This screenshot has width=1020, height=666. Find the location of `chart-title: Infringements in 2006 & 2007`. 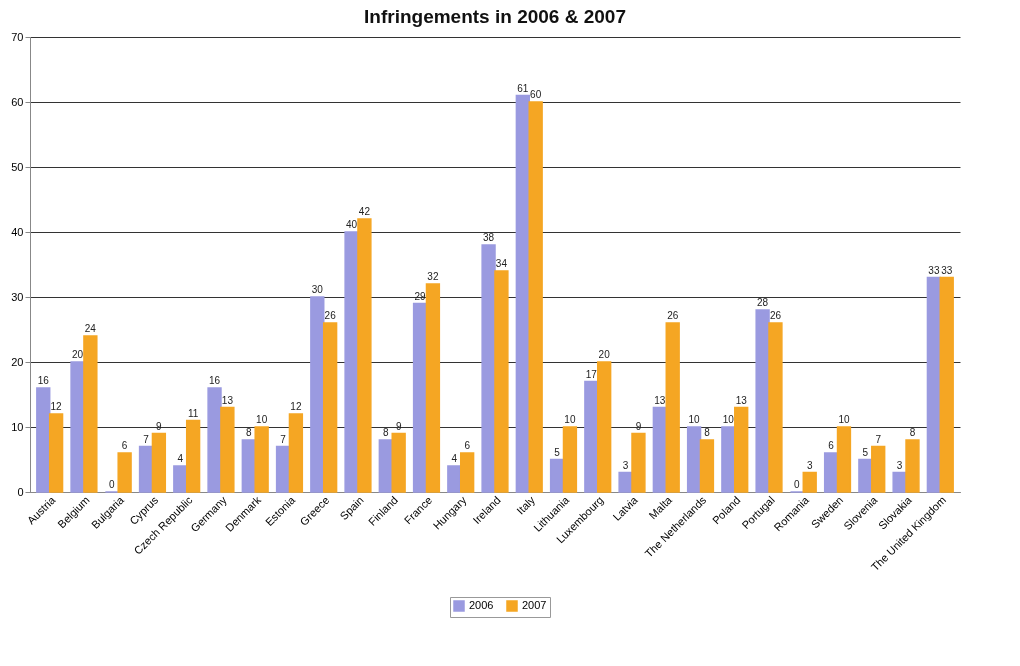

chart-title: Infringements in 2006 & 2007 is located at coordinates (495, 16).